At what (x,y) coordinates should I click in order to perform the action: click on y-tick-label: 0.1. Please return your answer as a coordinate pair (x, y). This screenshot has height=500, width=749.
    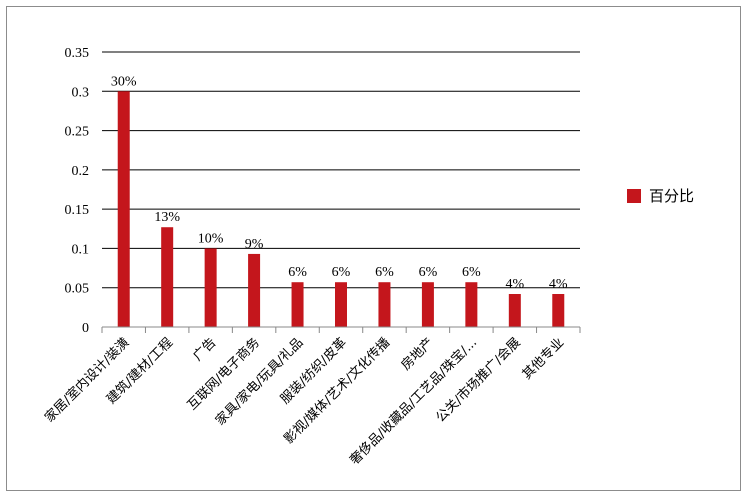
    Looking at the image, I should click on (81, 249).